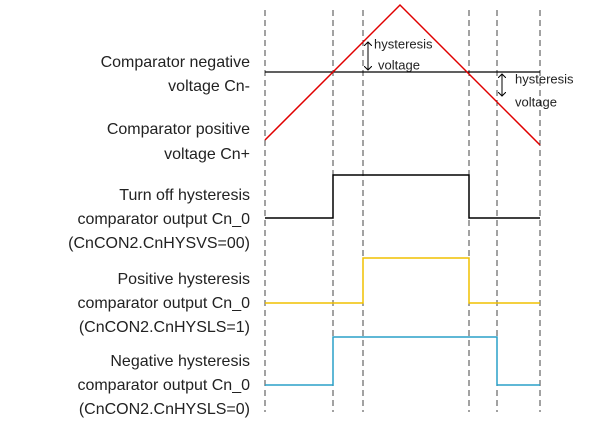  I want to click on signal-label: (CnCON2.CnHYSVS=00), so click(159, 243).